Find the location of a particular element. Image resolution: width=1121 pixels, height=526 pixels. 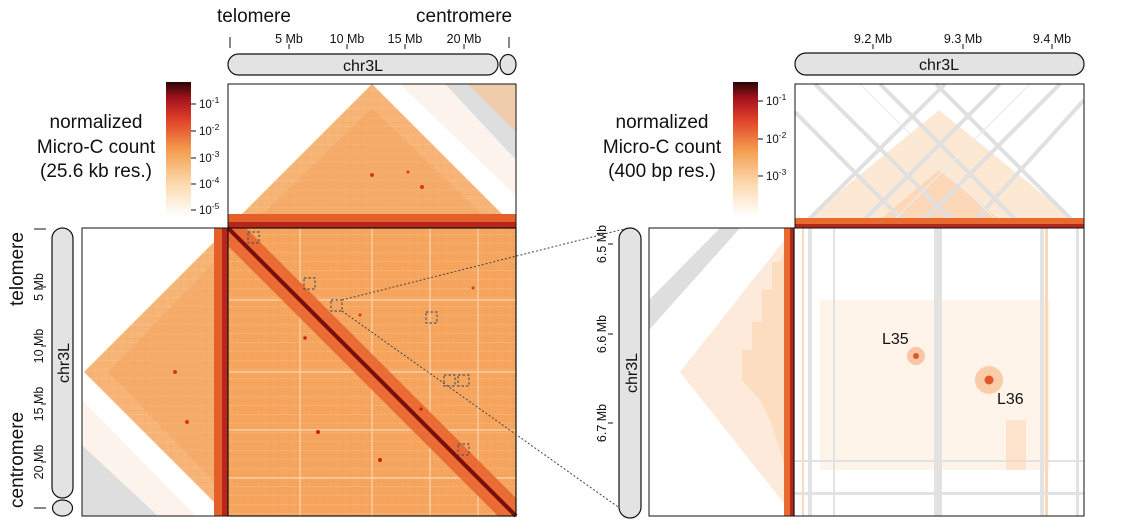

right-x-tick-9.3mb: 9.3 Mb is located at coordinates (963, 39).